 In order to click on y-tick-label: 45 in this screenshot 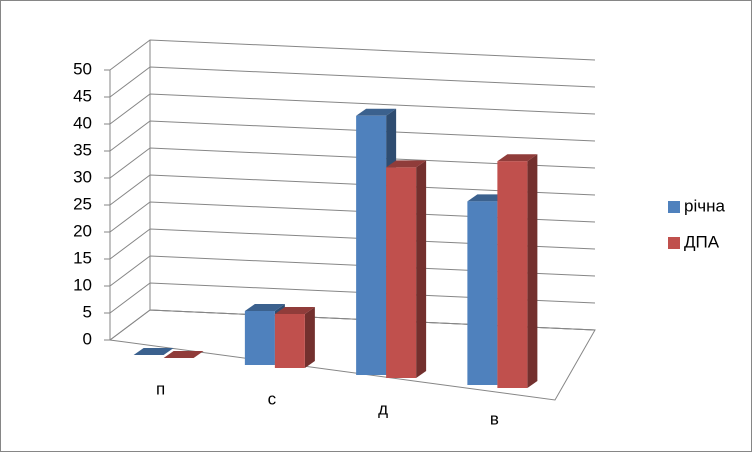, I will do `click(82, 95)`.